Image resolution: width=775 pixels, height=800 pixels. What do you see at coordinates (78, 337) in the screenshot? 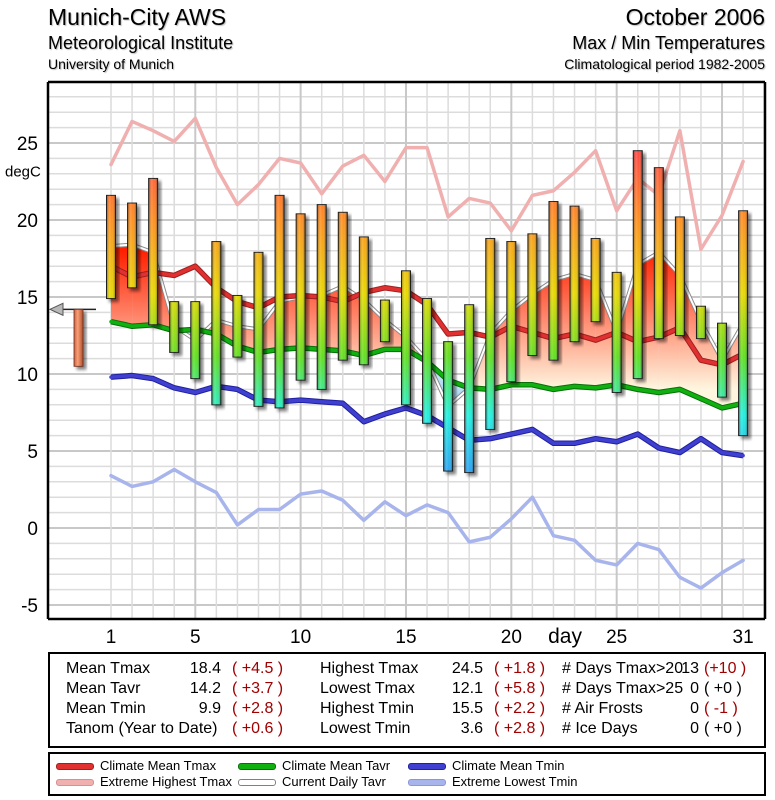
I see `monthly-anomaly-bar` at bounding box center [78, 337].